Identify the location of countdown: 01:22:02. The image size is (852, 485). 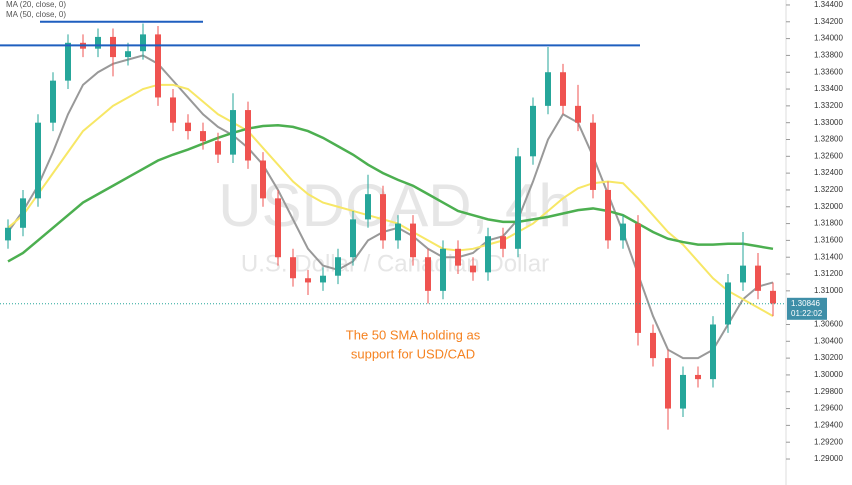
(807, 313).